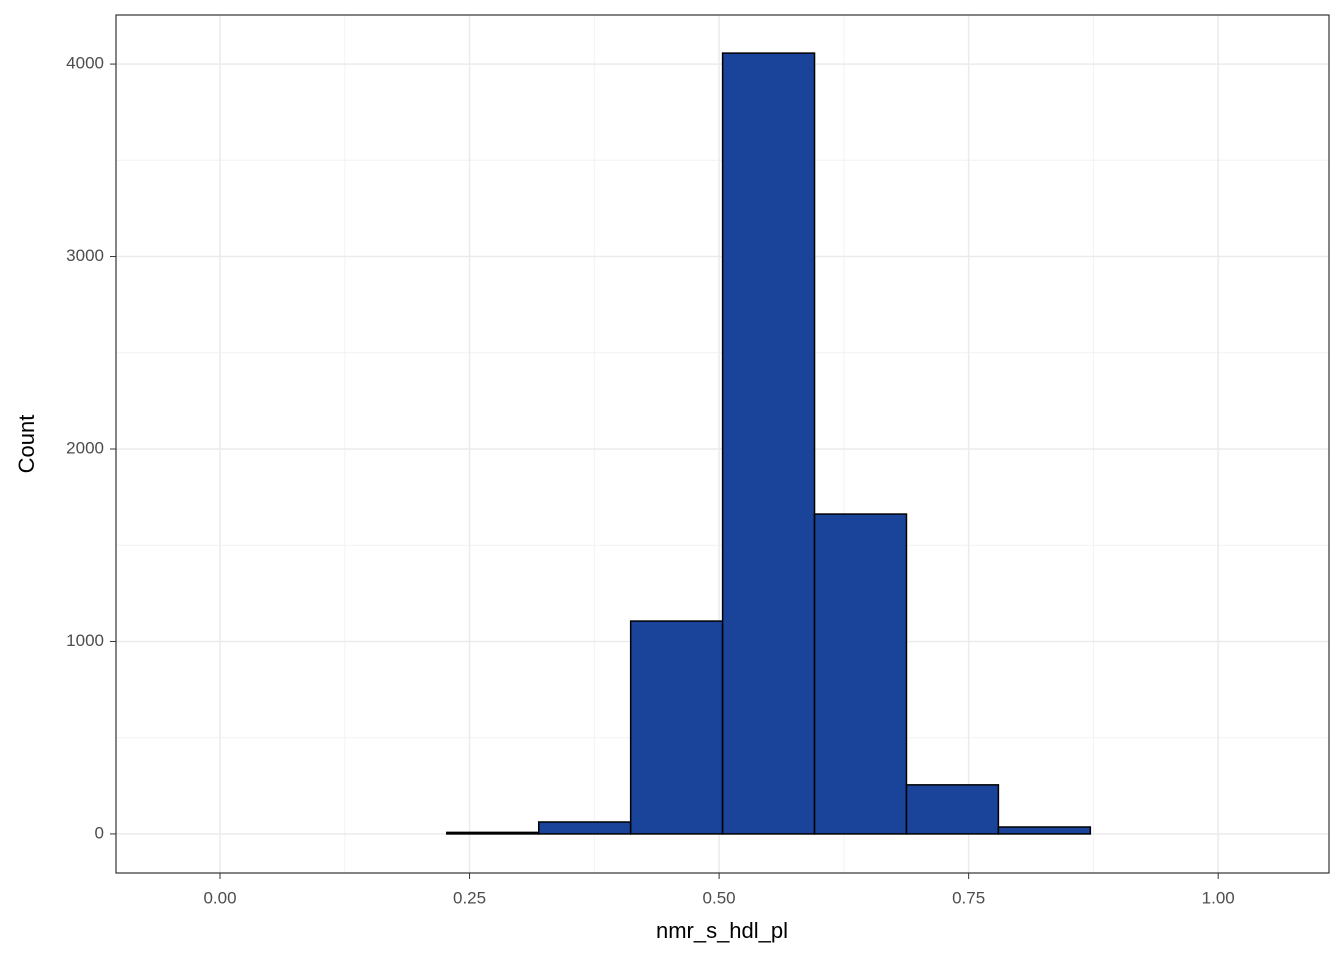 This screenshot has height=960, width=1344. What do you see at coordinates (469, 897) in the screenshot?
I see `x-tick-label: 0.25` at bounding box center [469, 897].